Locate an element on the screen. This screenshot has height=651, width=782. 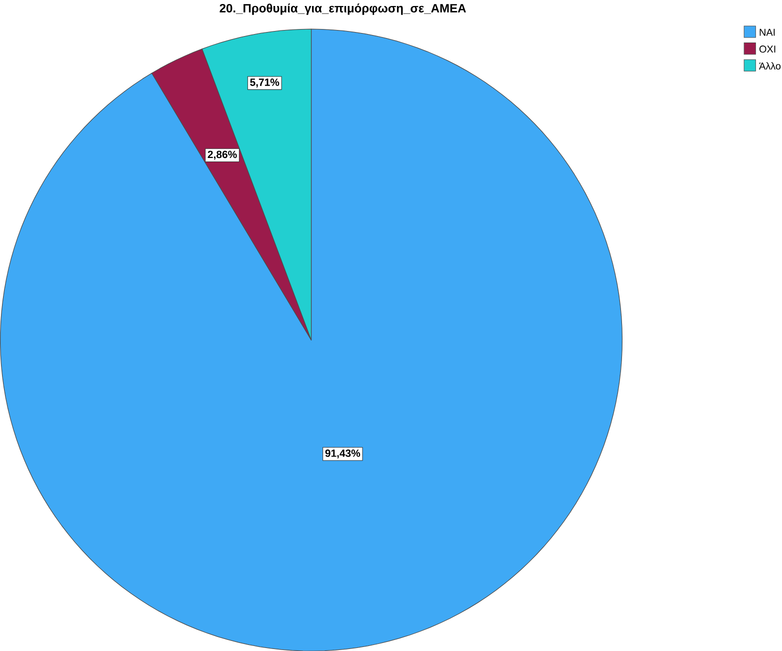
data-label: 2,86% is located at coordinates (222, 155).